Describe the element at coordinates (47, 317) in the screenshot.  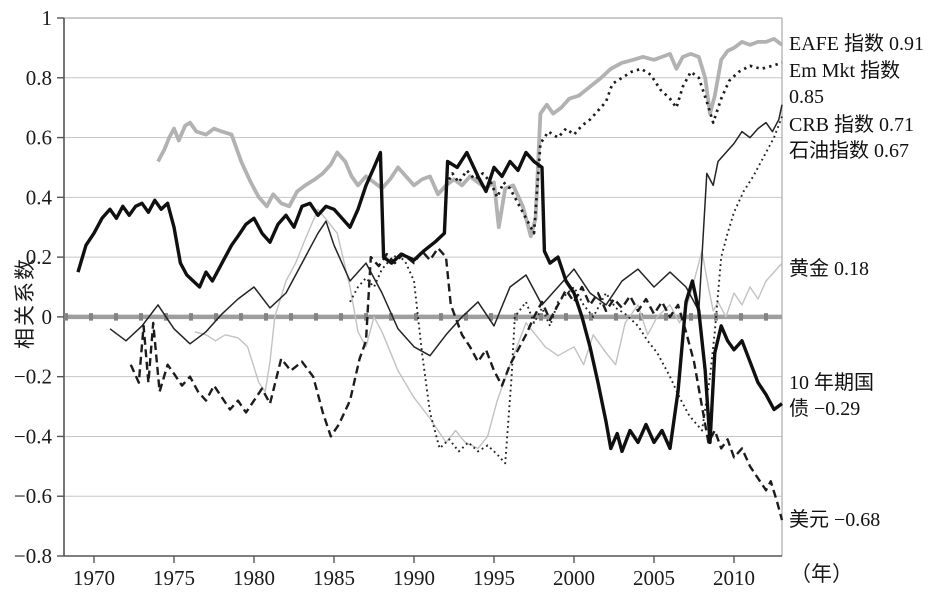
I see `y-tick-label: 0` at that location.